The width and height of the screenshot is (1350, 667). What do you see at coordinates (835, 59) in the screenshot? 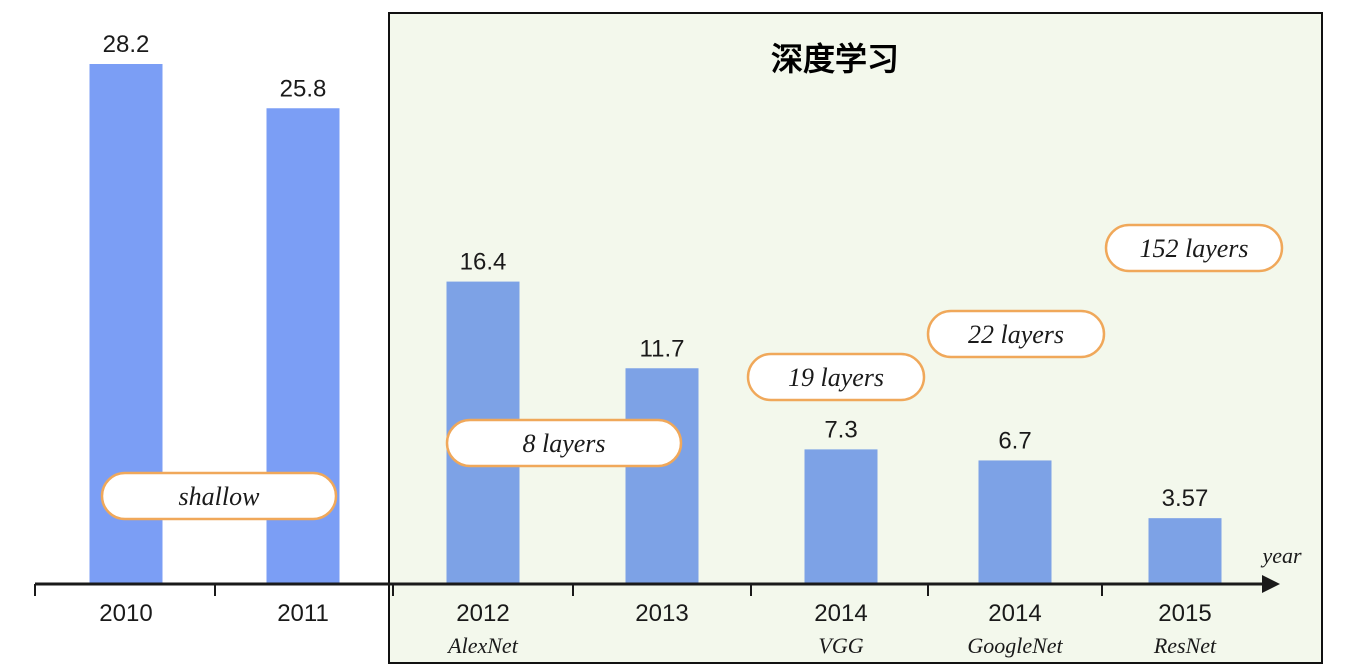
I see `chart-title: 深度学习` at bounding box center [835, 59].